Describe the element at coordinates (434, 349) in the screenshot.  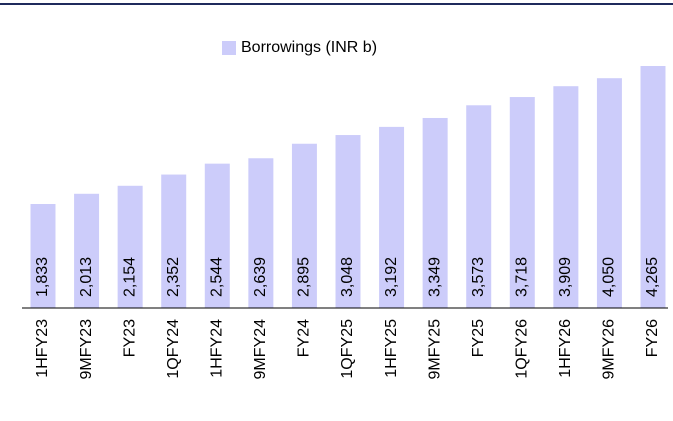
I see `x-tick-label: 9MFY25` at that location.